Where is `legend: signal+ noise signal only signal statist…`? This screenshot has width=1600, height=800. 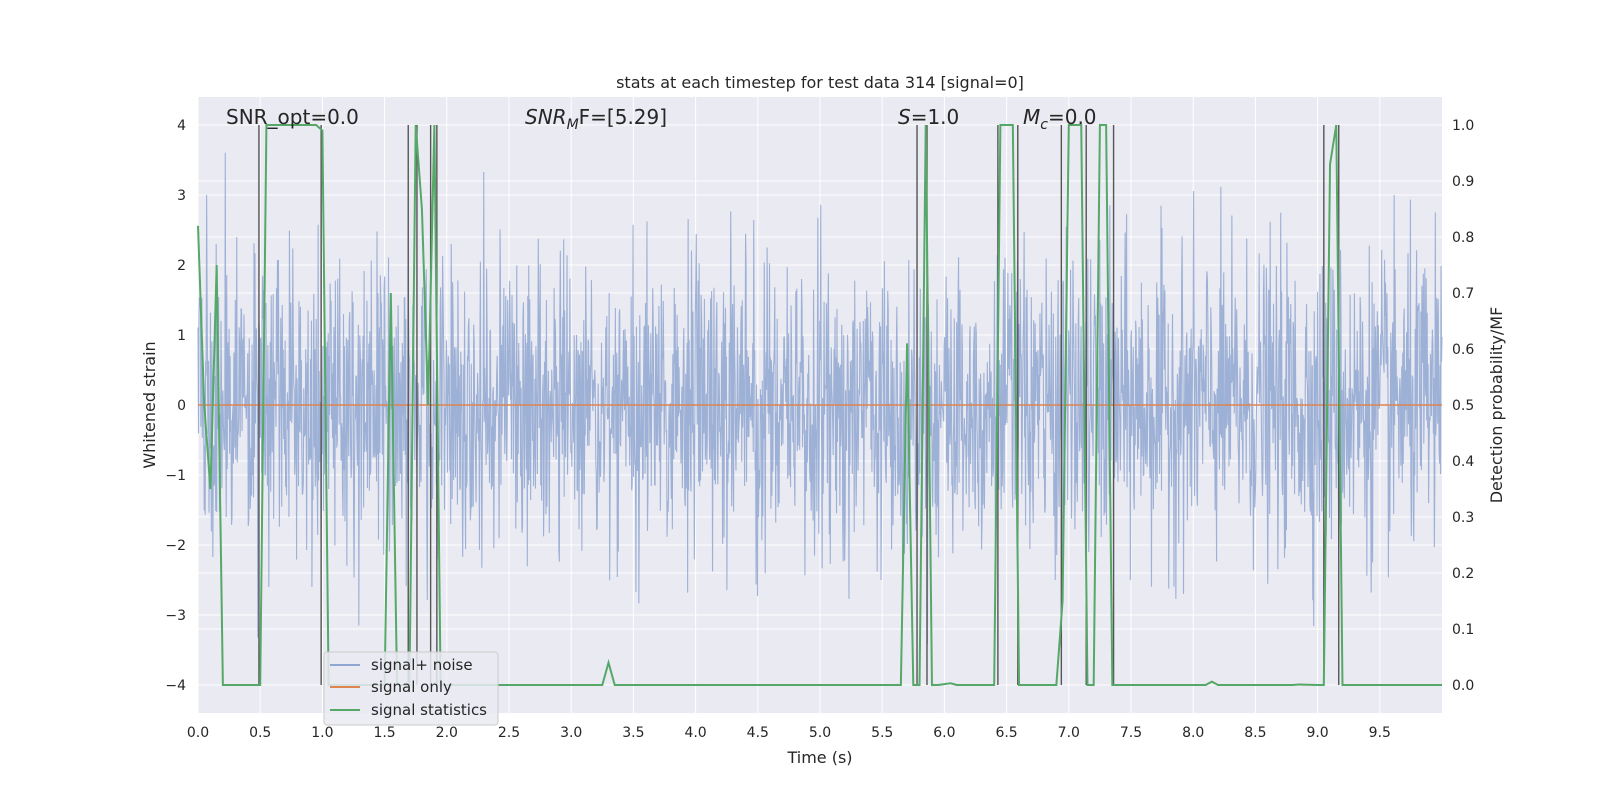
legend: signal+ noise signal only signal statist… is located at coordinates (411, 688).